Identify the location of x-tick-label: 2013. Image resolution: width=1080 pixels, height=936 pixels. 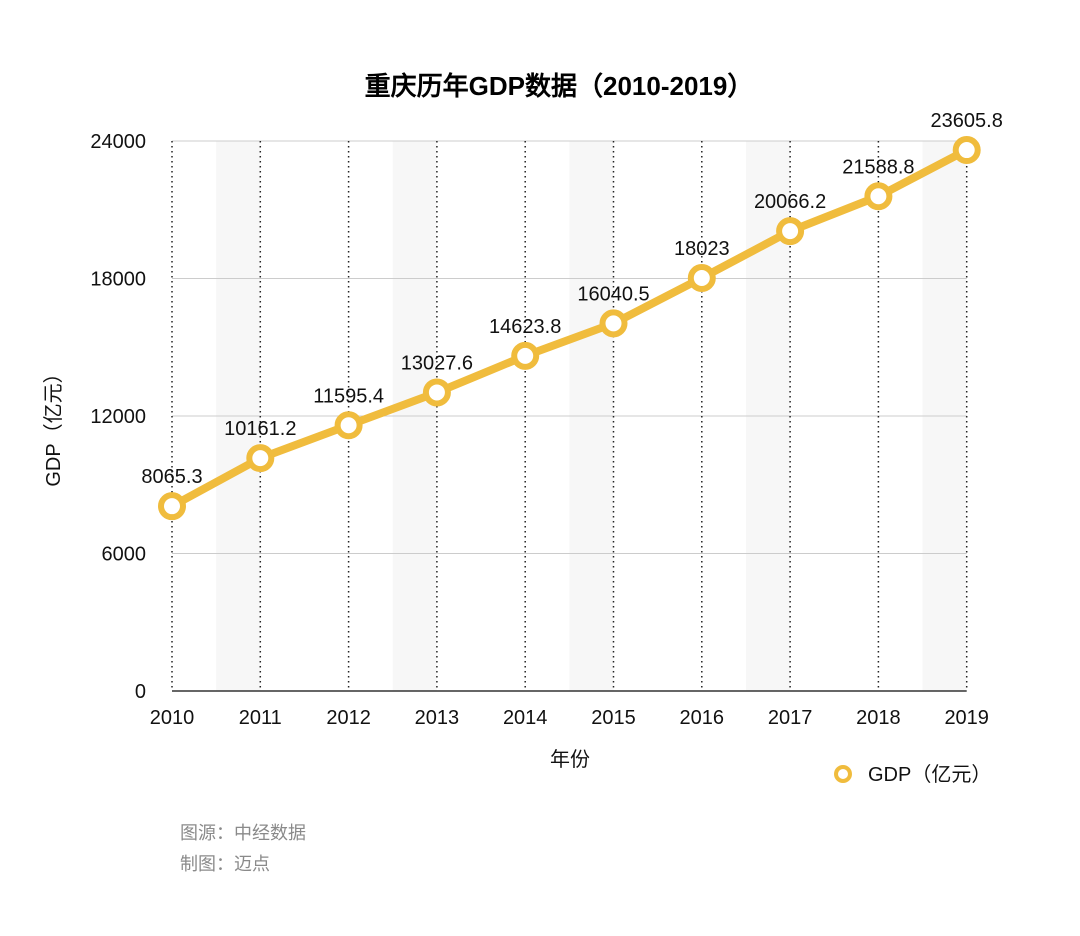
(437, 718).